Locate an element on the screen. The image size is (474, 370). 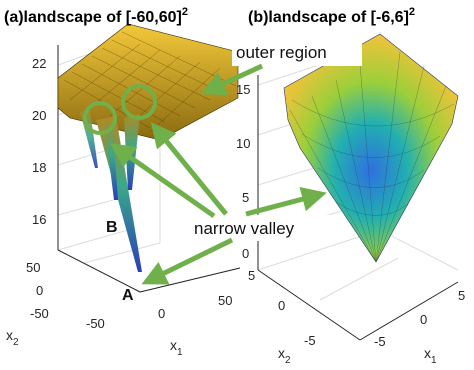
panel-b-z-tick-10: 10 is located at coordinates (243, 143).